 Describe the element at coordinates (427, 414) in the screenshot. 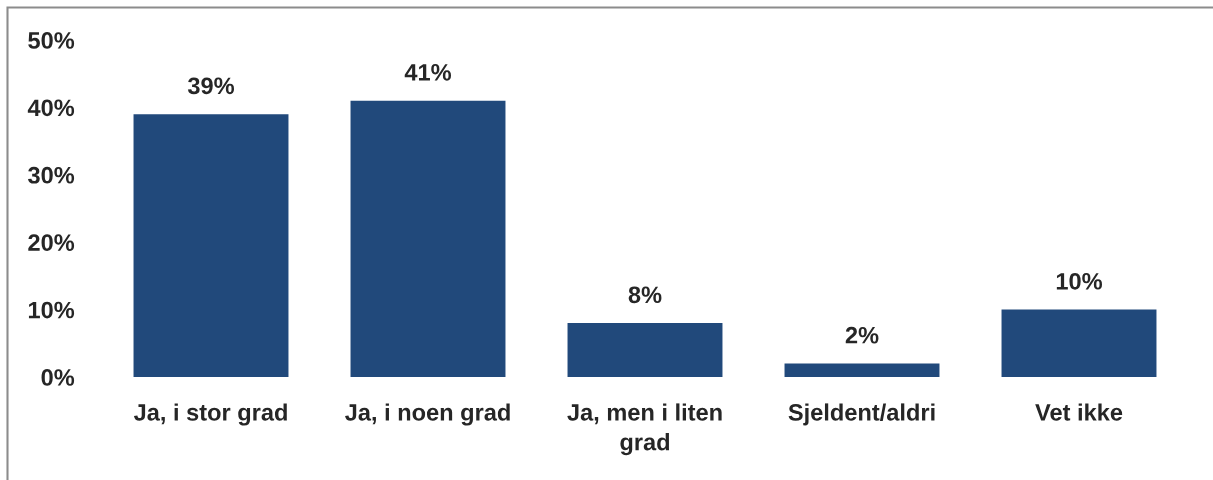

I see `x-tick-label: Ja, i noen grad` at that location.